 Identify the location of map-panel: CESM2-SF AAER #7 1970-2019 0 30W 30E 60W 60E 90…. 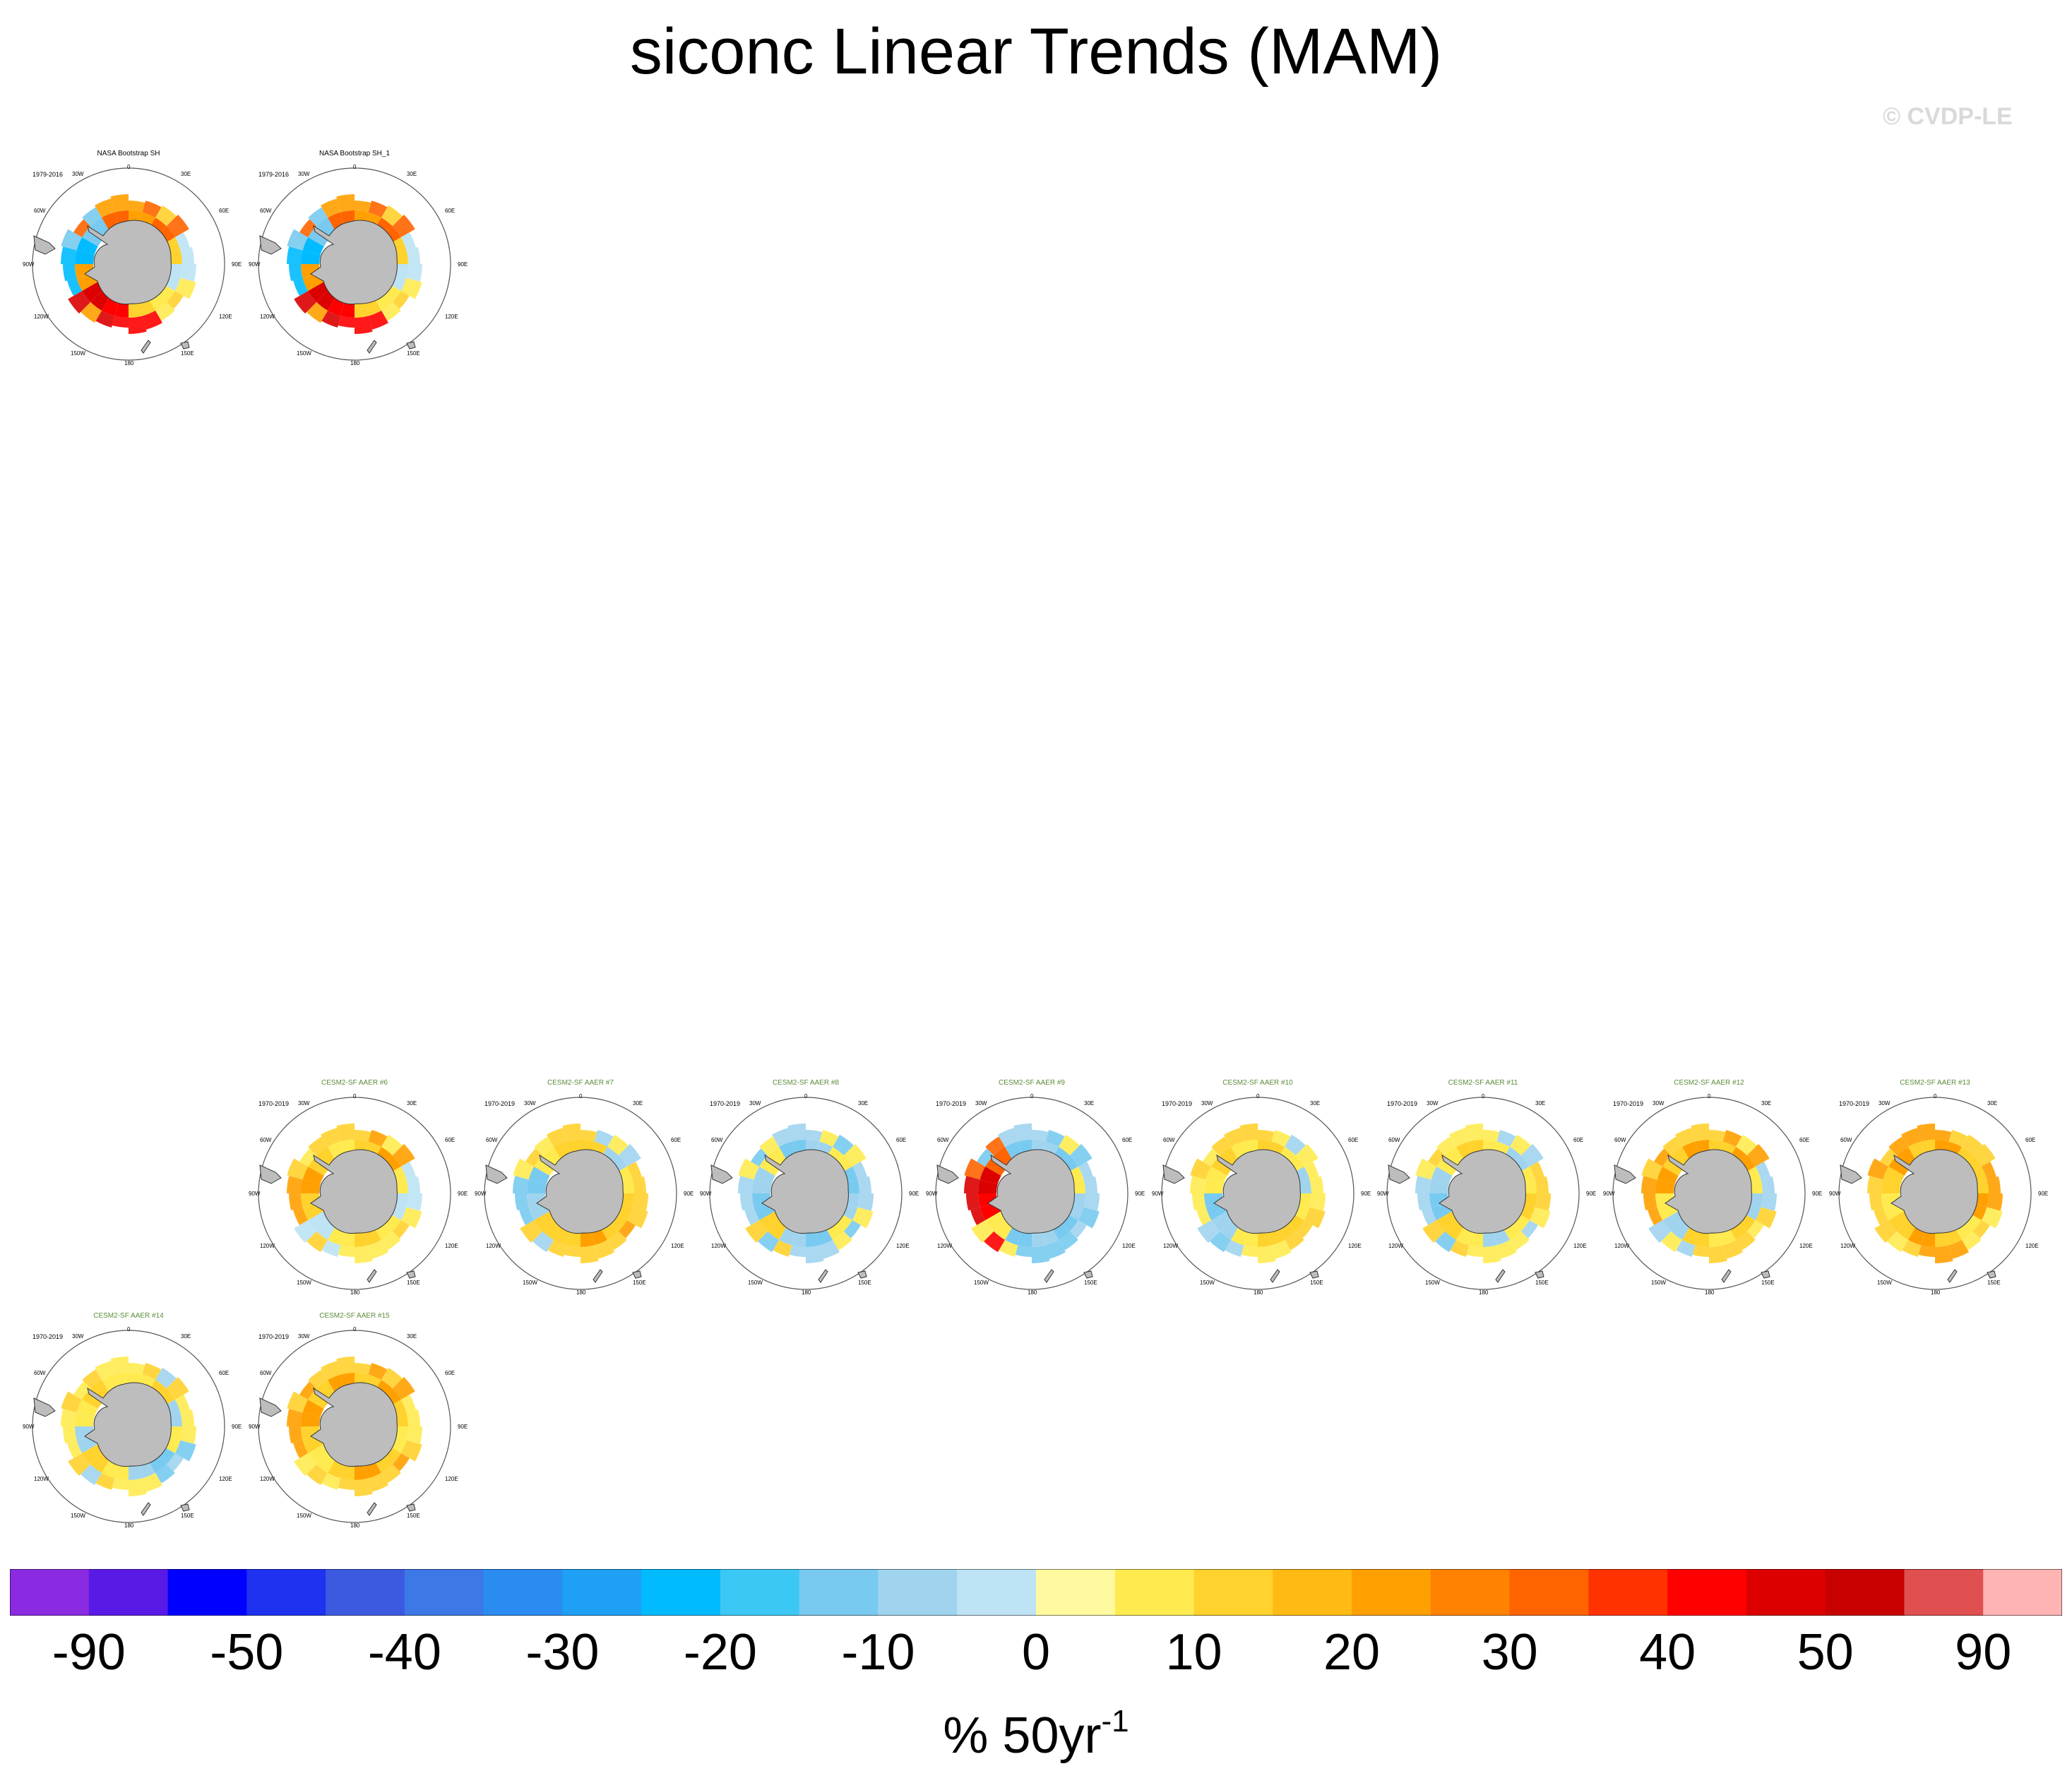
(584, 1192).